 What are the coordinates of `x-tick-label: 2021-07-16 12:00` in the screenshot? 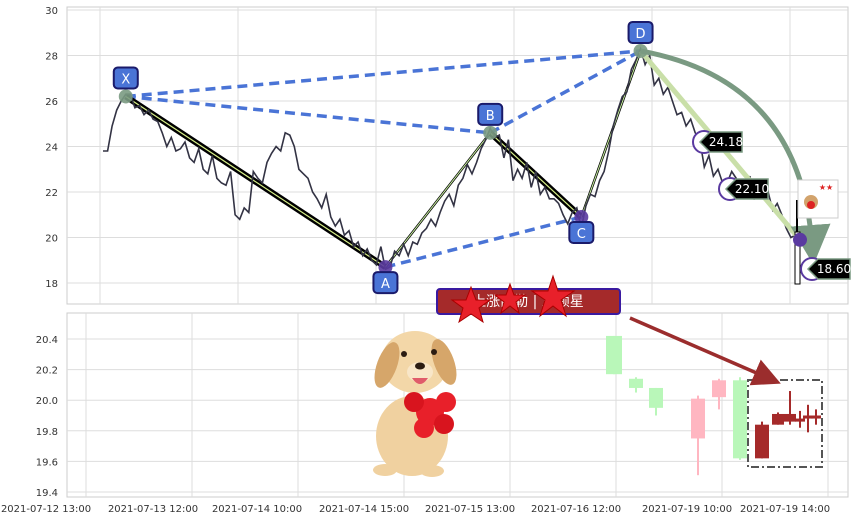 It's located at (576, 509).